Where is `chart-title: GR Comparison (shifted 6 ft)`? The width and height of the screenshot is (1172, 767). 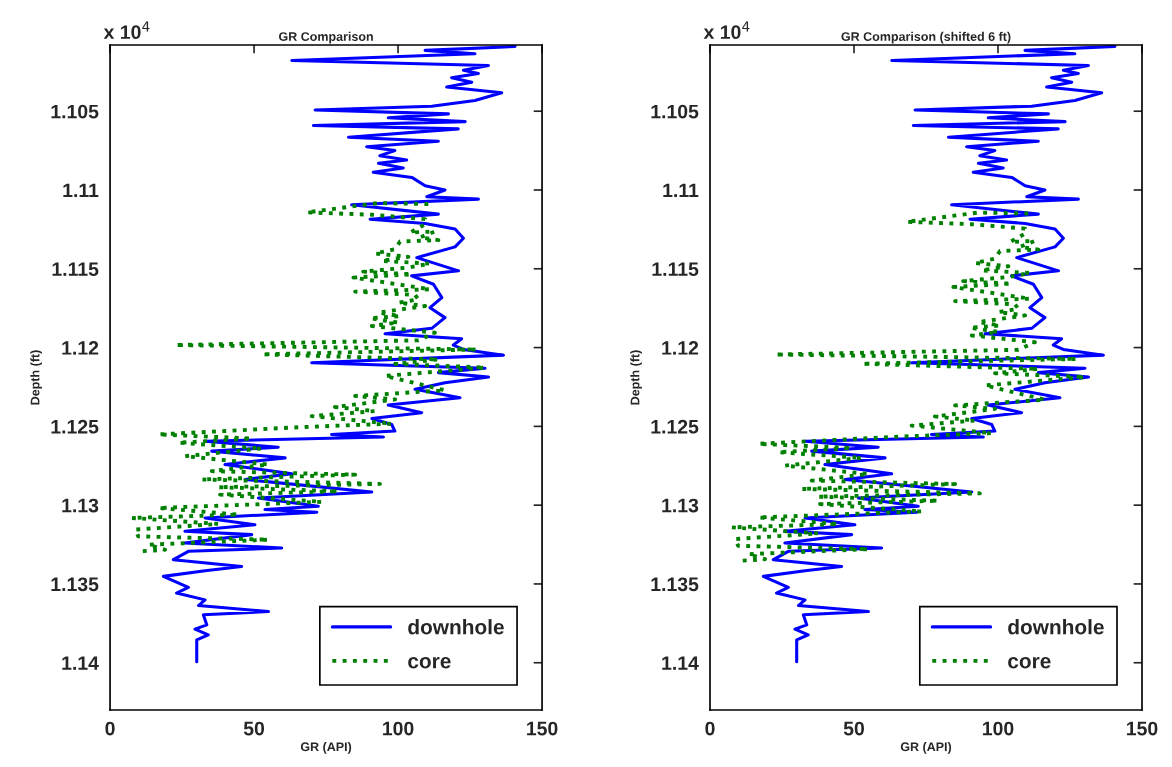
chart-title: GR Comparison (shifted 6 ft) is located at coordinates (926, 37).